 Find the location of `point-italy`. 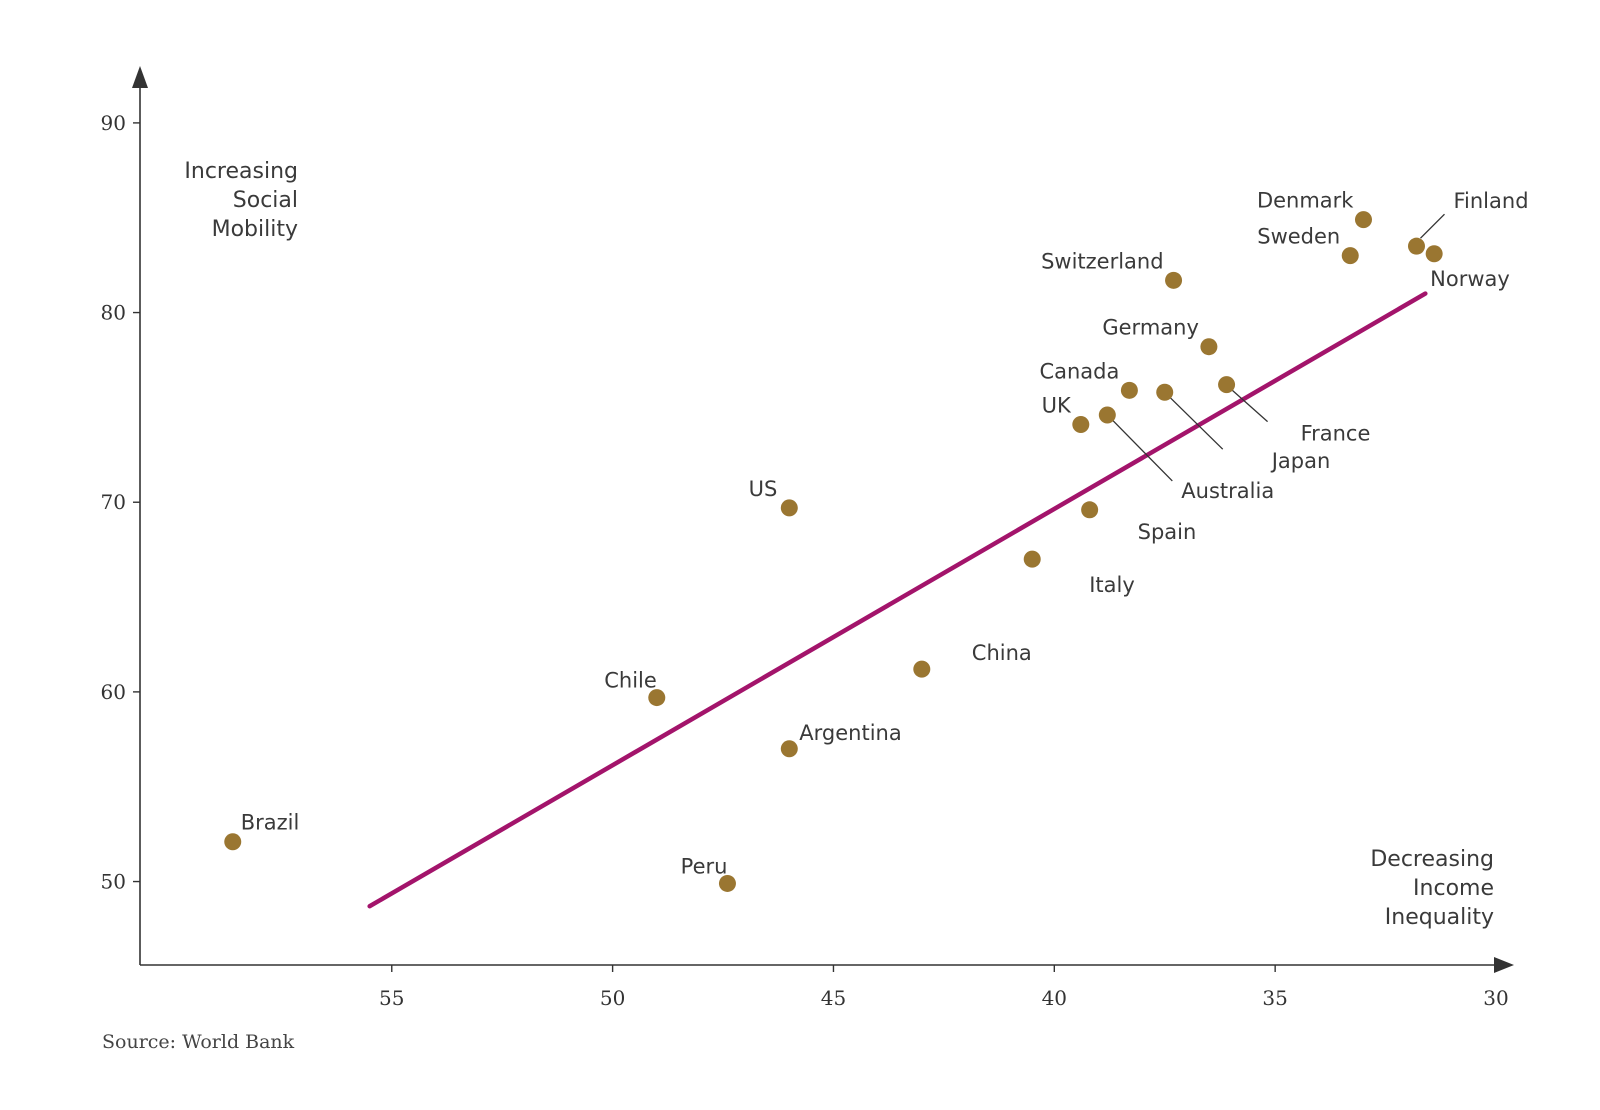

point-italy is located at coordinates (1032, 559).